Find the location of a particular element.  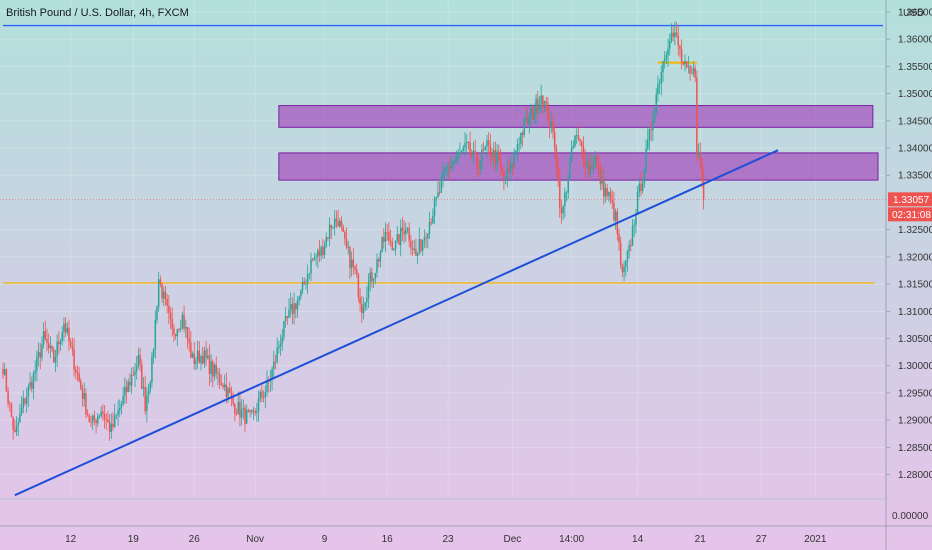

price-tick-label: 1.34000 is located at coordinates (915, 149).